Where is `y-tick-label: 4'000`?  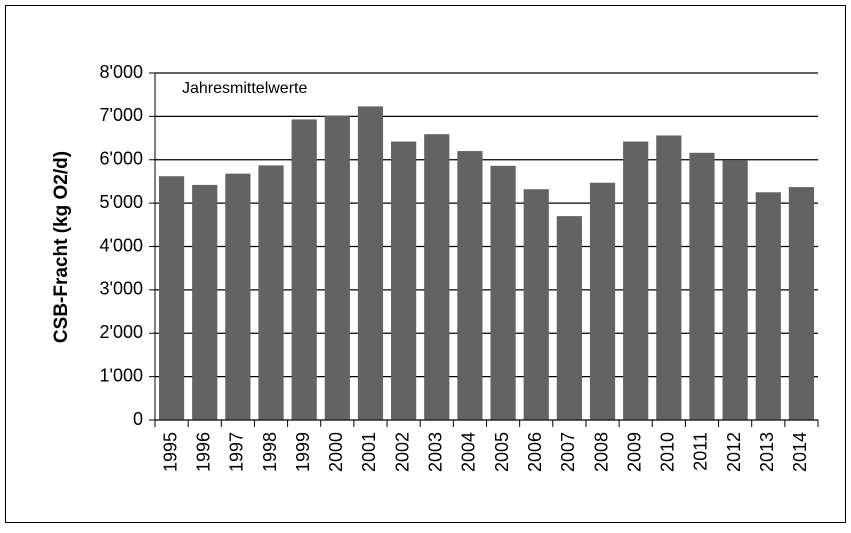
y-tick-label: 4'000 is located at coordinates (121, 245).